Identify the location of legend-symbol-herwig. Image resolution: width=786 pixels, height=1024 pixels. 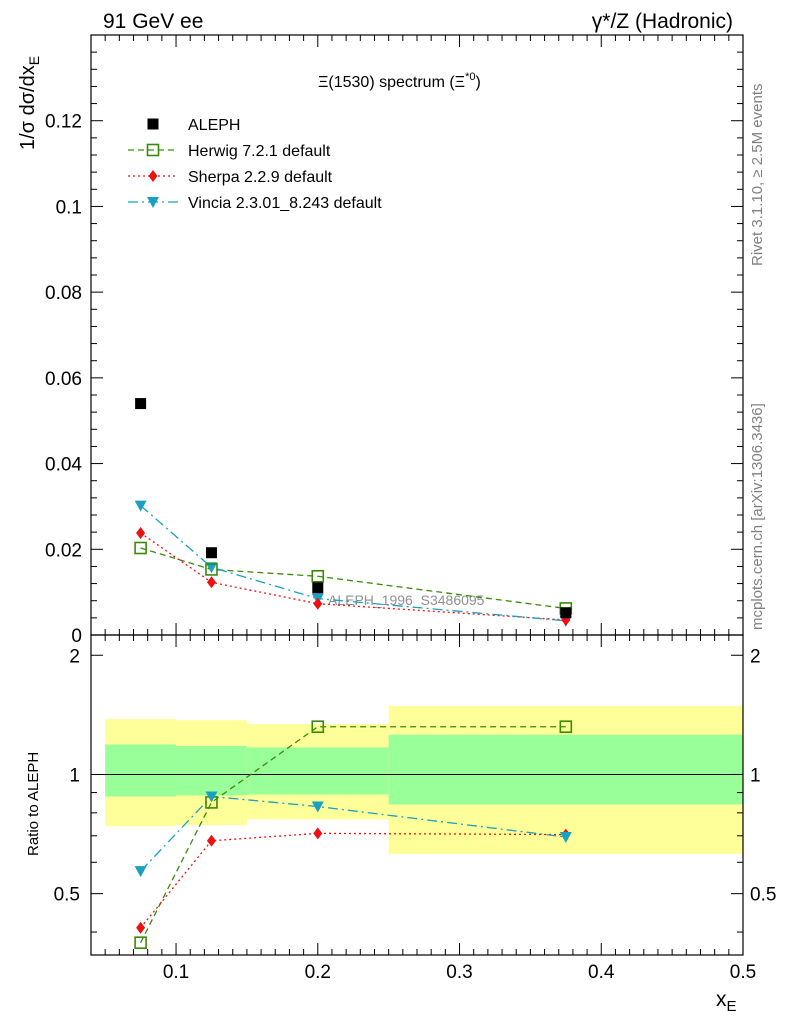
(153, 150).